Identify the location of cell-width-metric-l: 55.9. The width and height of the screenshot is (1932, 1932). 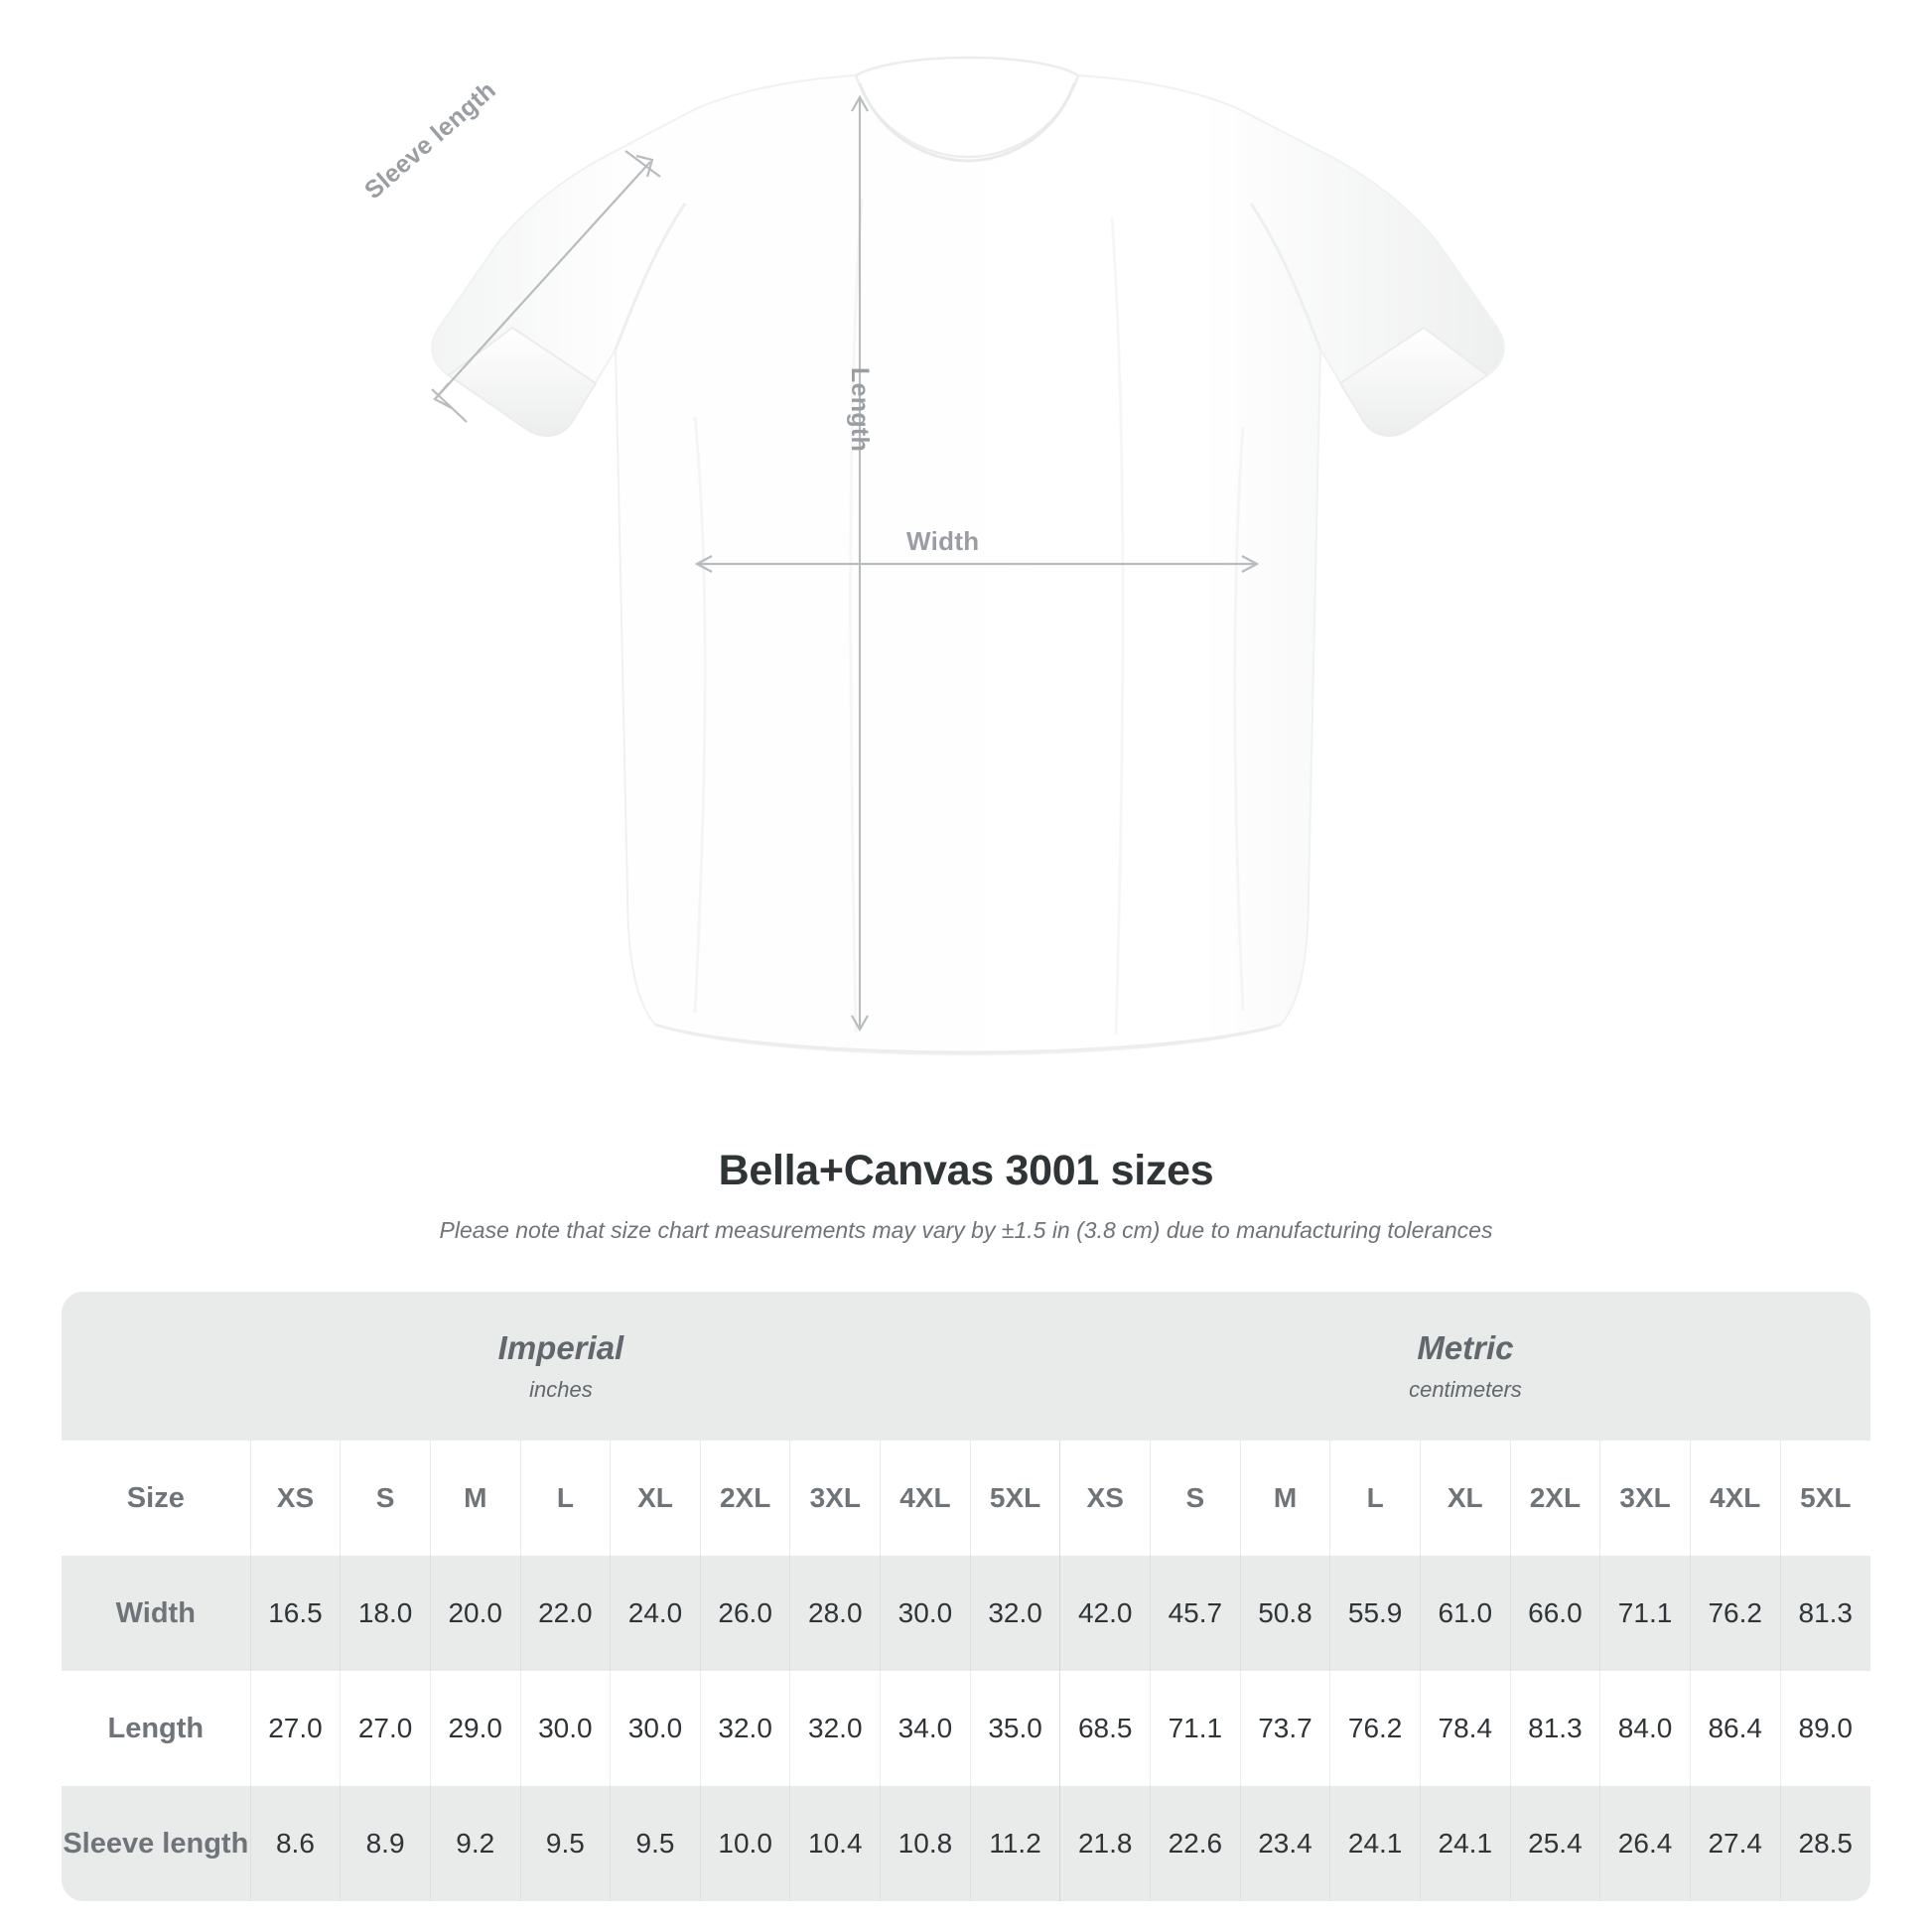
(1375, 1613).